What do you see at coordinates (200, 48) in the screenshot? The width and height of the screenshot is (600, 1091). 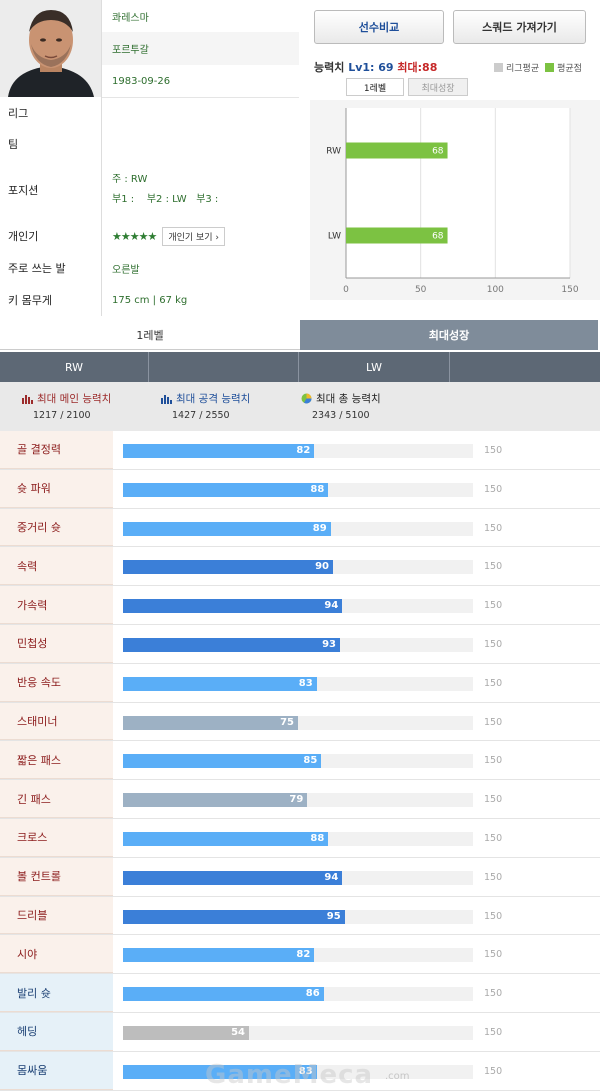 I see `player-nation: 포르투갈` at bounding box center [200, 48].